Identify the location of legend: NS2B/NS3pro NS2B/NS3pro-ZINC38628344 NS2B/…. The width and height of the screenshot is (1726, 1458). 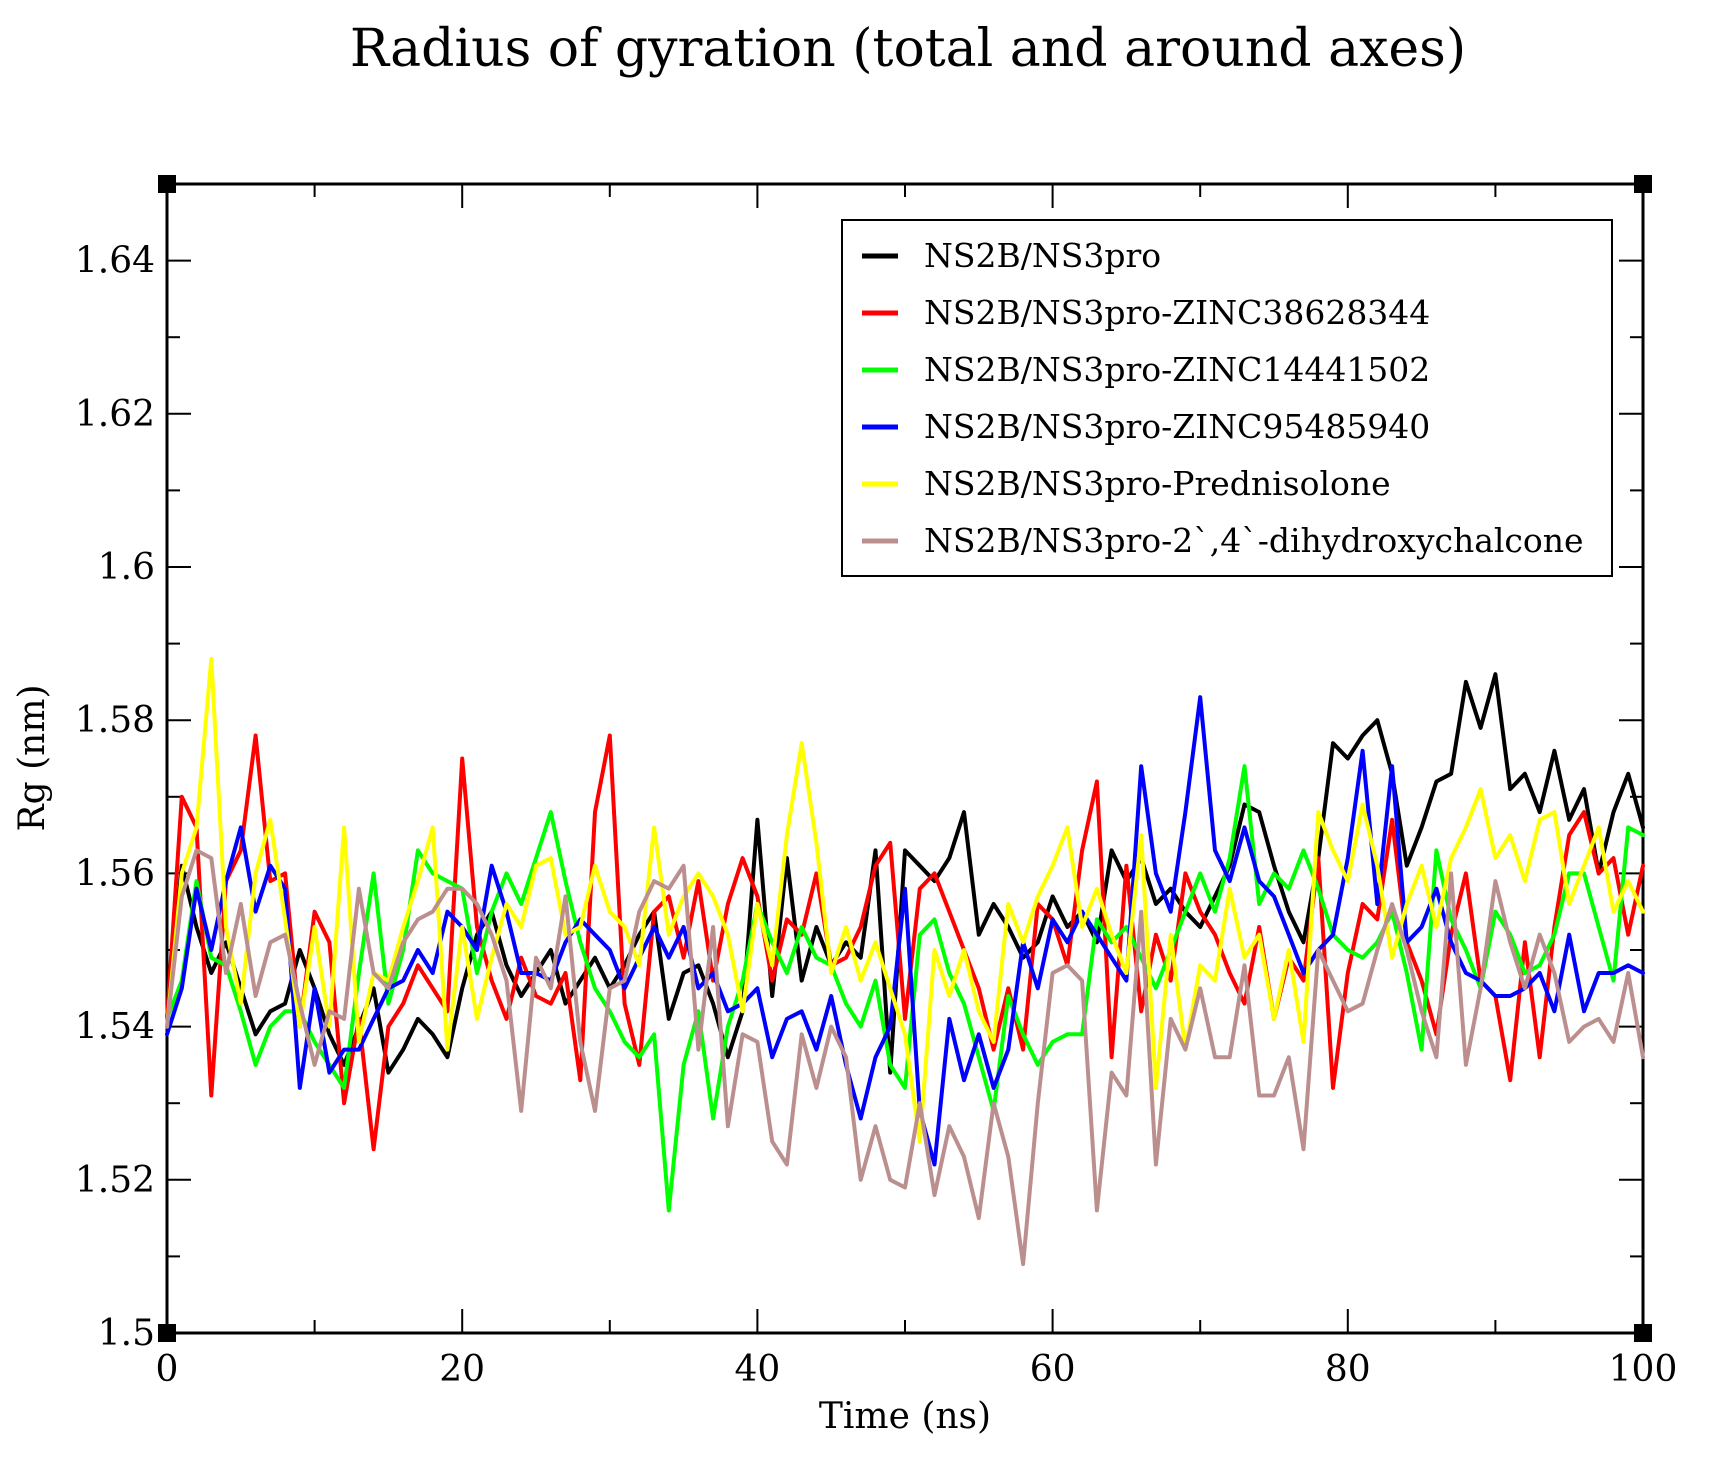
(1227, 398).